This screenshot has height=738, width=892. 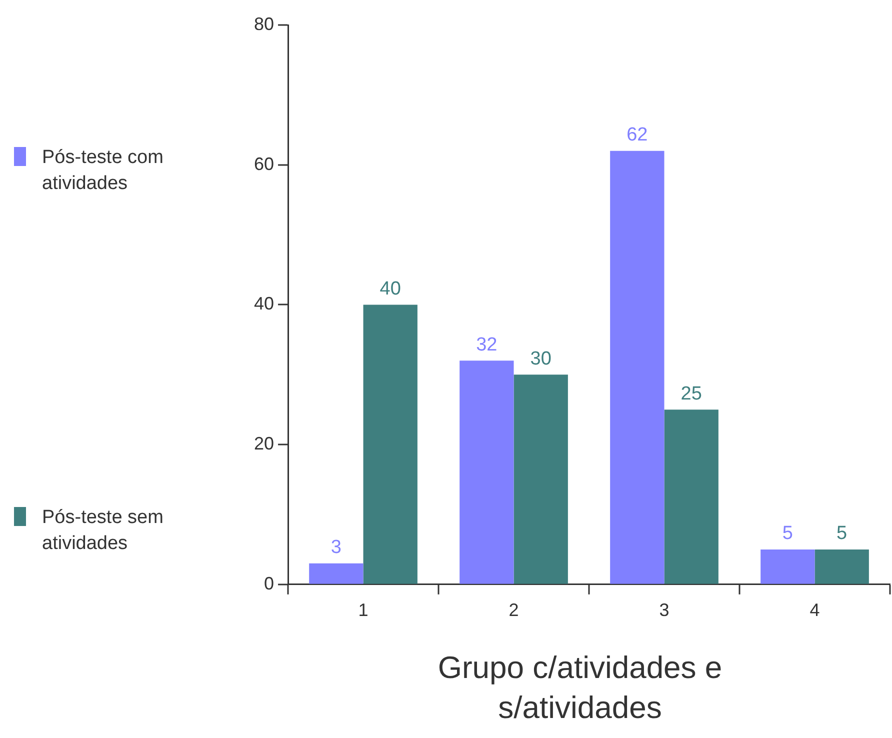 What do you see at coordinates (103, 171) in the screenshot?
I see `legend-label: Pós-teste com atividades` at bounding box center [103, 171].